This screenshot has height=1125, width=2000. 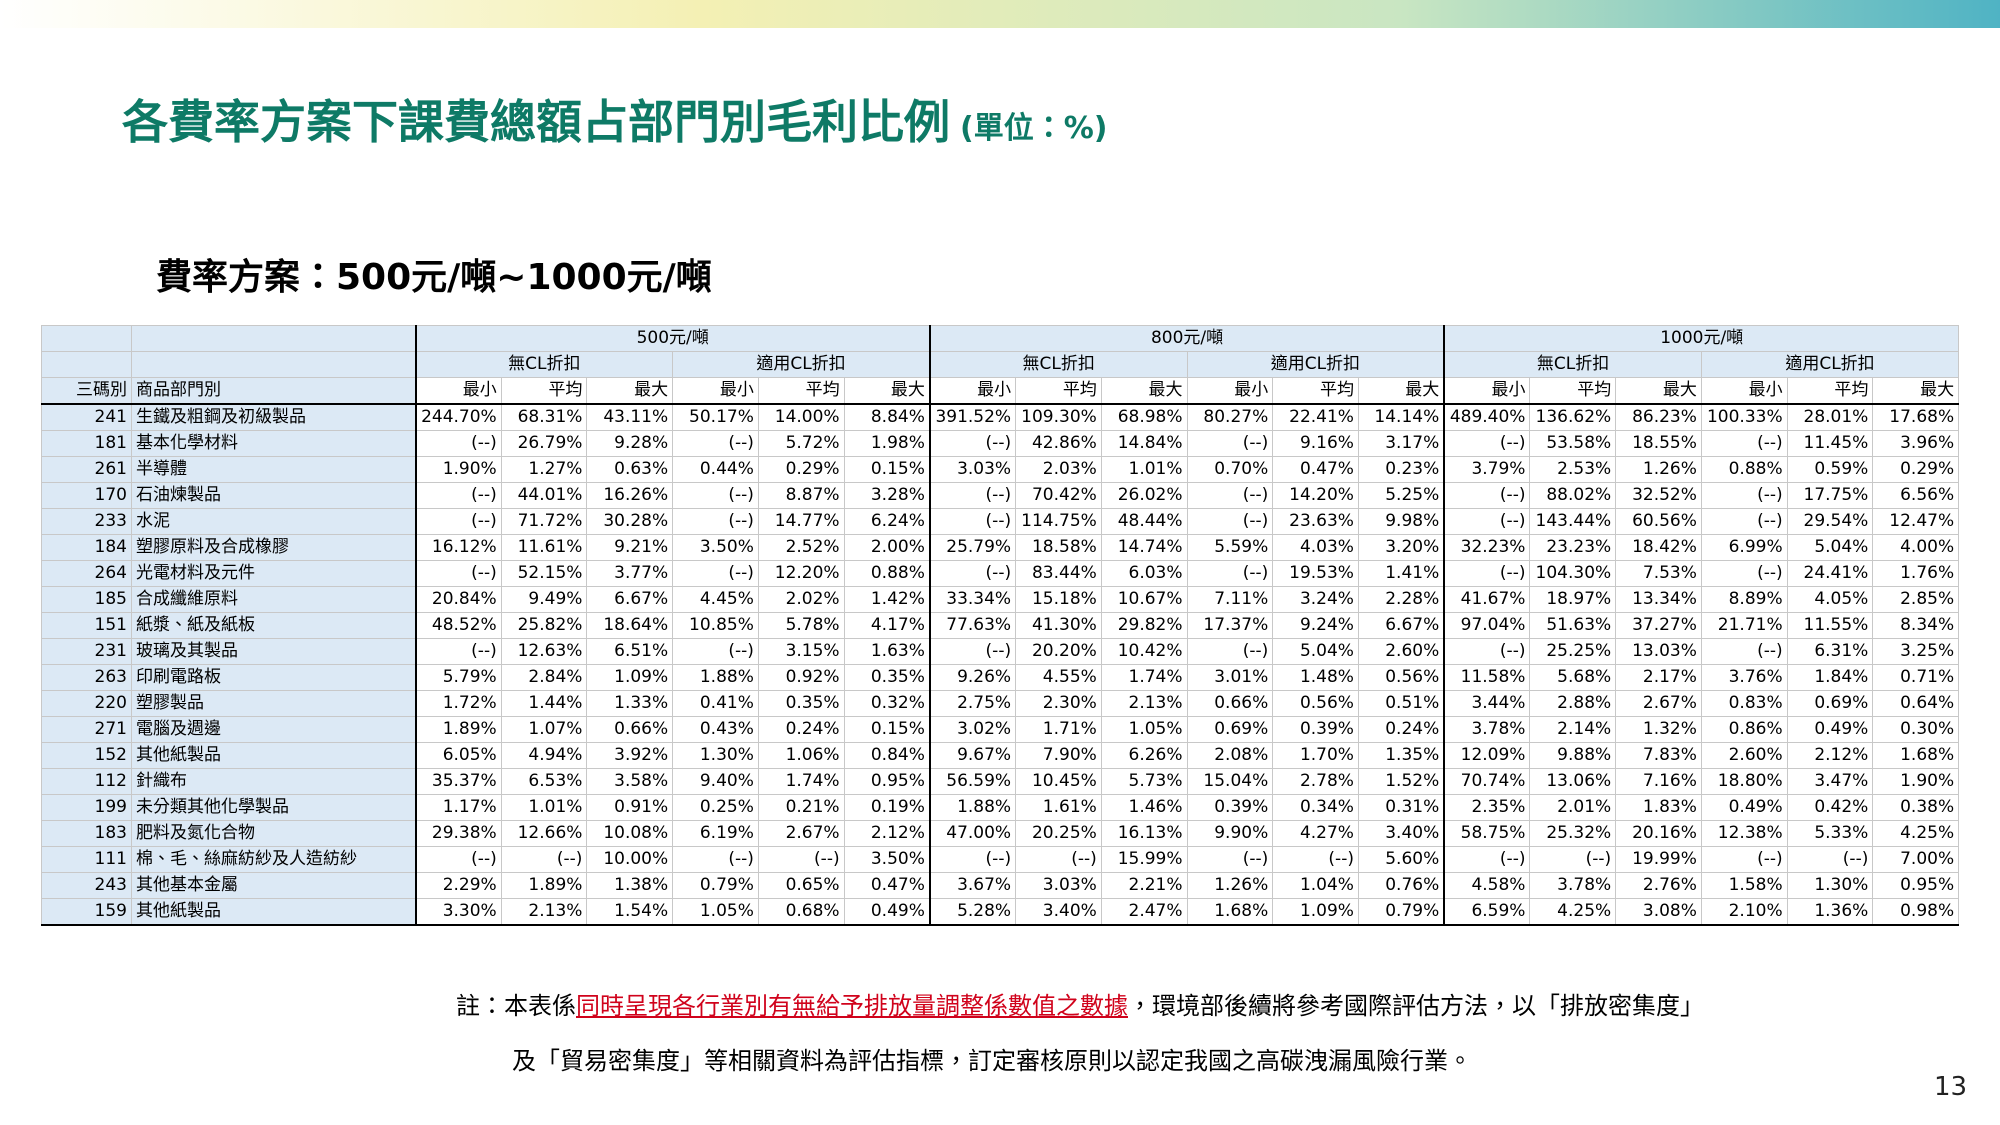 I want to click on value-cell: 1.09%, so click(x=630, y=677).